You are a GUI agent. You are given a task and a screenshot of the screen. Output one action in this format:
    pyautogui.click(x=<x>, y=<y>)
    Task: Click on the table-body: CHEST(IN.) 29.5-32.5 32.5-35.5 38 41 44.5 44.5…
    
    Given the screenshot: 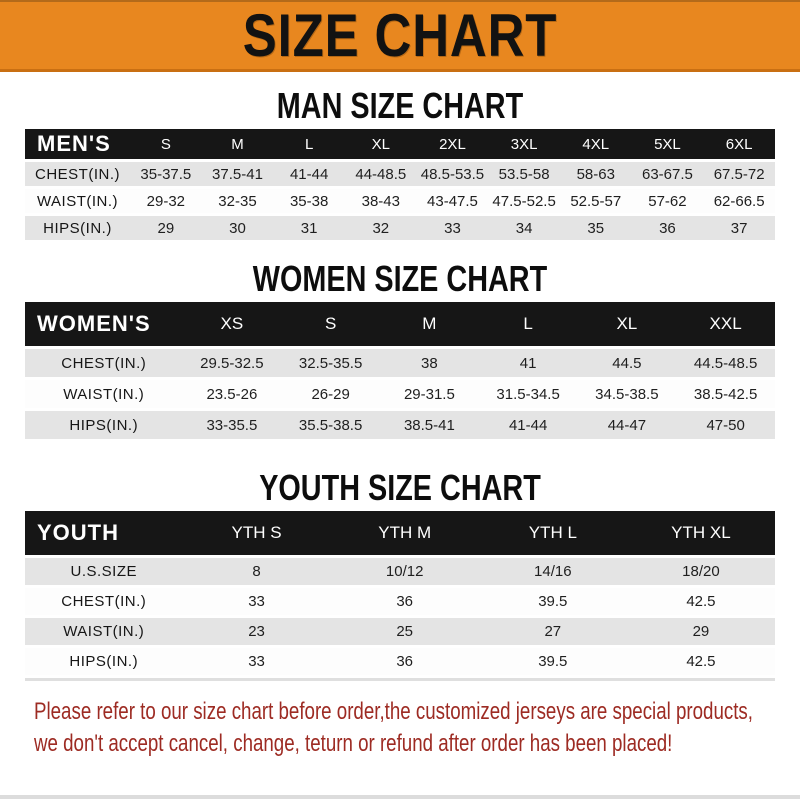 What is the action you would take?
    pyautogui.click(x=400, y=394)
    